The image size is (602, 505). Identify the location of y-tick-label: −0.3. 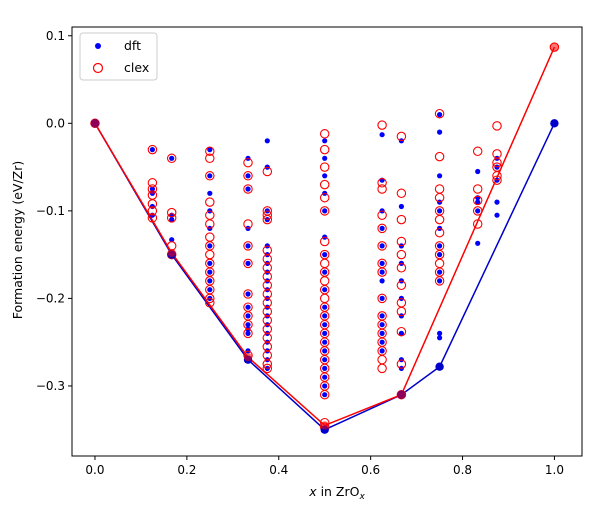
(50, 386).